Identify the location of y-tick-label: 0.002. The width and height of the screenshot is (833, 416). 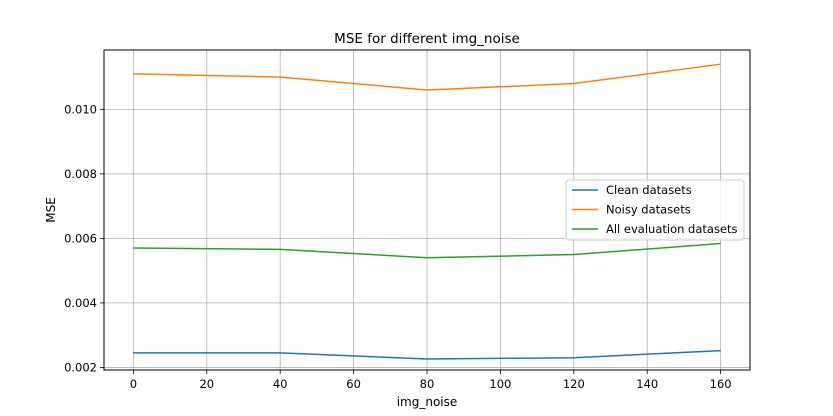
(80, 367).